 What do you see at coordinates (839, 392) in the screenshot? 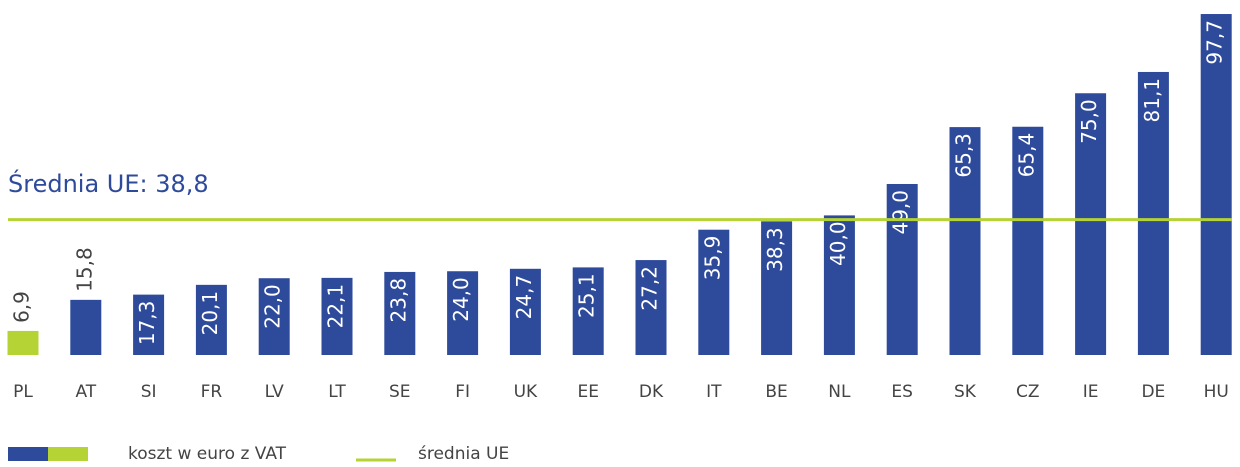
I see `x-tick-label: NL` at bounding box center [839, 392].